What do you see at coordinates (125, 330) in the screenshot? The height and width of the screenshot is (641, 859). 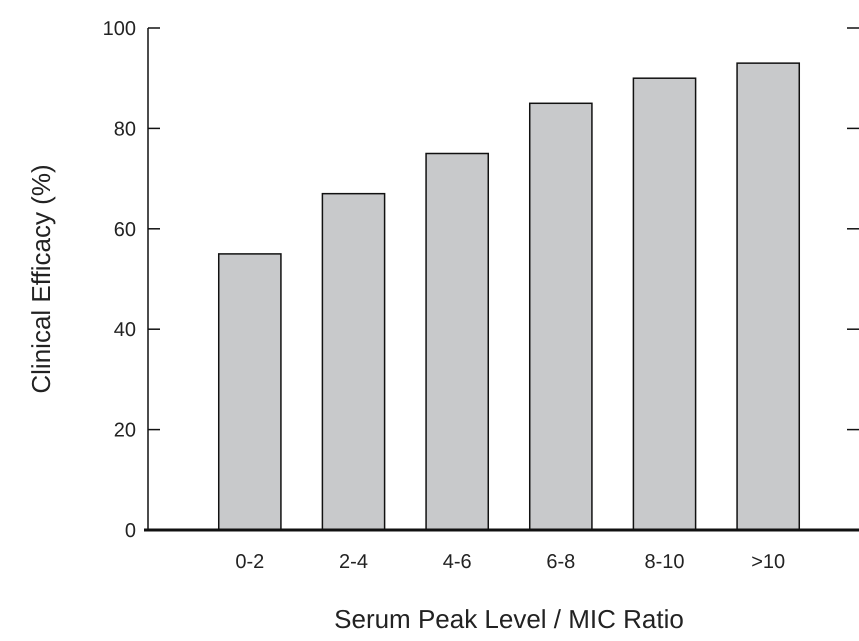 I see `y-tick-label: 40` at bounding box center [125, 330].